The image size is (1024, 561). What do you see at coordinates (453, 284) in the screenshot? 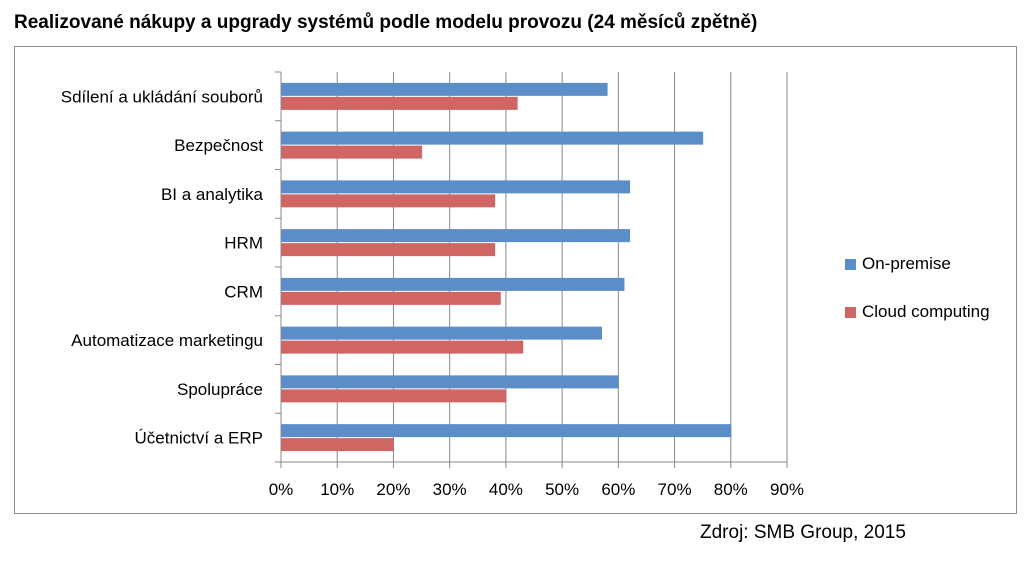
I see `bar-on-premise-crm` at bounding box center [453, 284].